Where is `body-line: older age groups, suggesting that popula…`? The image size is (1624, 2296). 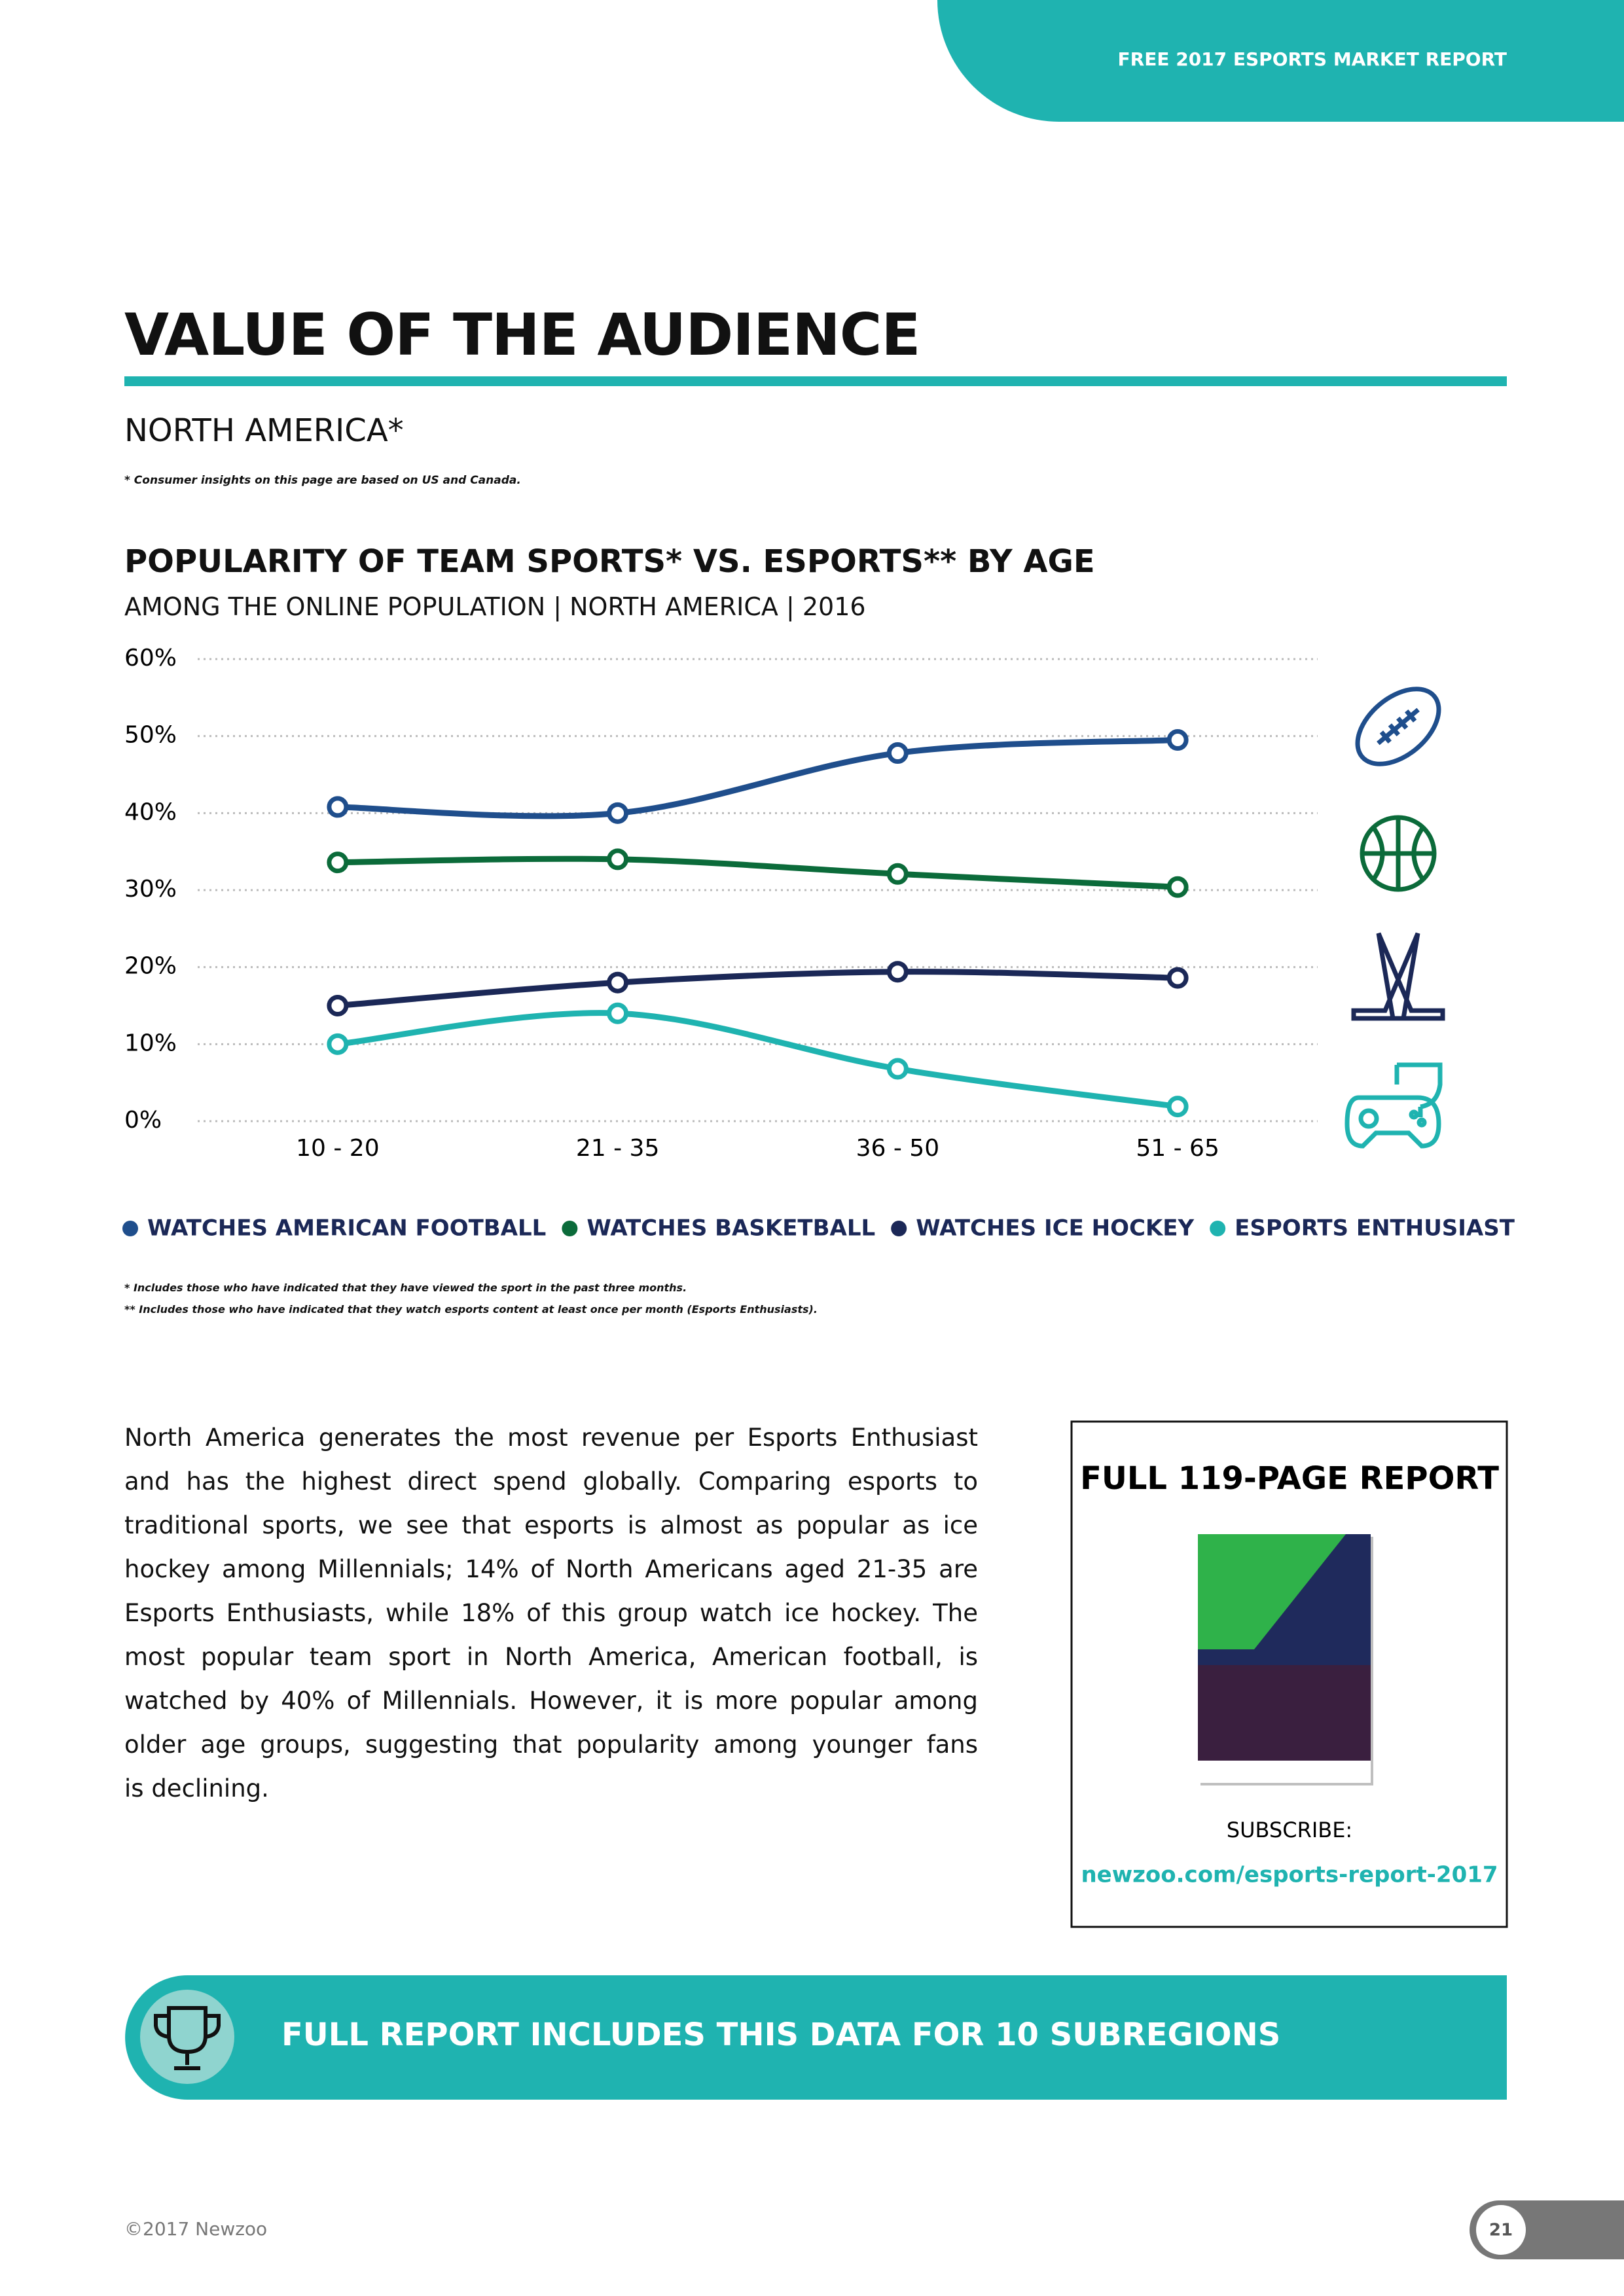
body-line: older age groups, suggesting that popula… is located at coordinates (551, 1745).